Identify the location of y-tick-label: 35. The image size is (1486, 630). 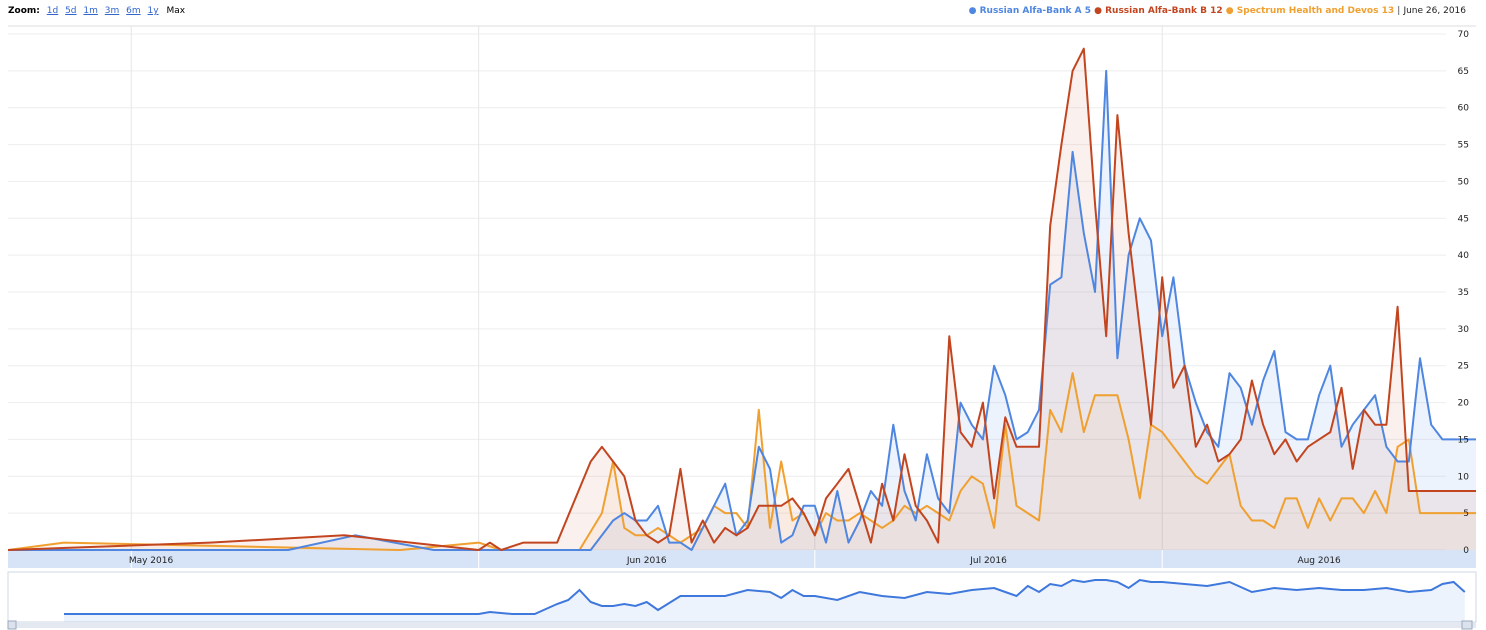
(1463, 293).